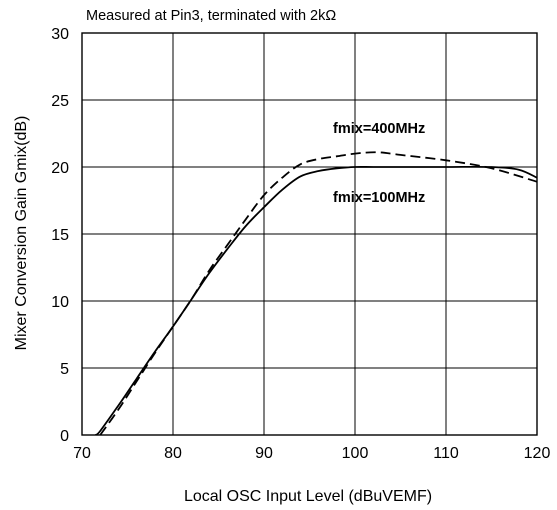 Image resolution: width=557 pixels, height=510 pixels. I want to click on y-tick-label-25: 25, so click(60, 101).